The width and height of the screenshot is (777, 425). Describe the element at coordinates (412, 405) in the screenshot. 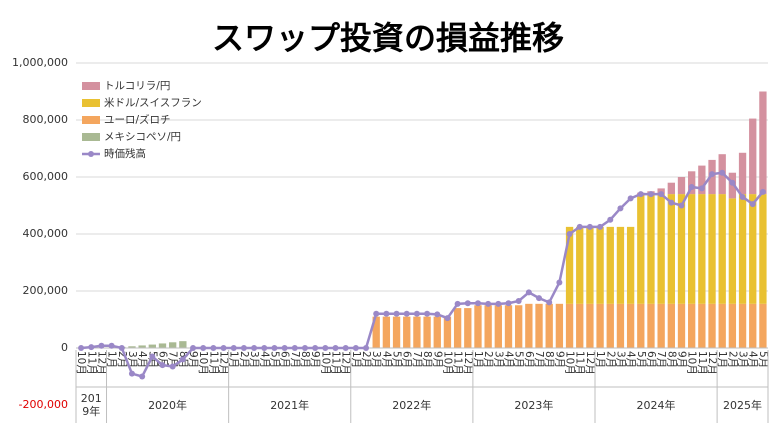

I see `year-label: 2022年` at that location.